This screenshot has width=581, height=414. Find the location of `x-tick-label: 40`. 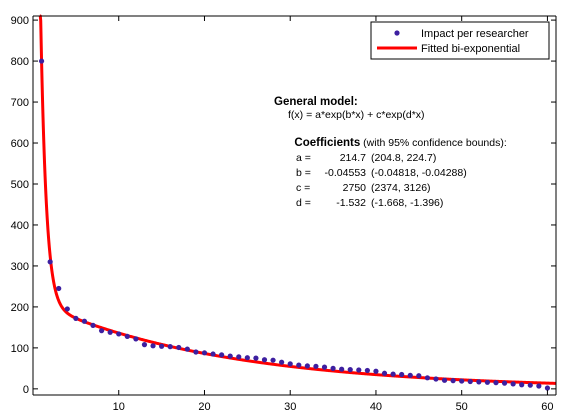

x-tick-label: 40 is located at coordinates (376, 407).